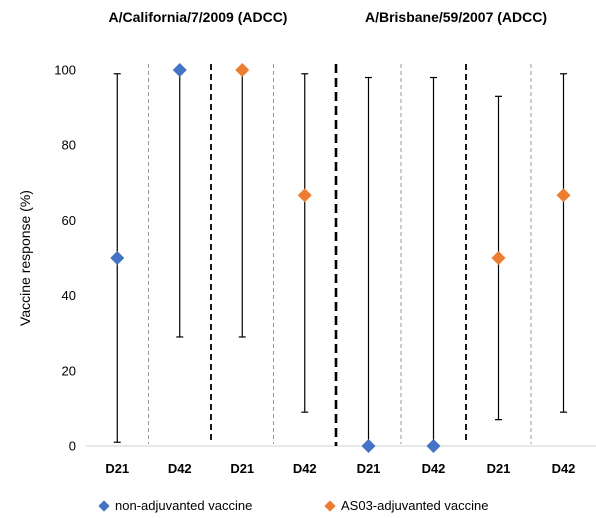 The width and height of the screenshot is (596, 518). I want to click on legend-item-as03-adjuvanted: AS03-adjuvanted vaccine, so click(406, 505).